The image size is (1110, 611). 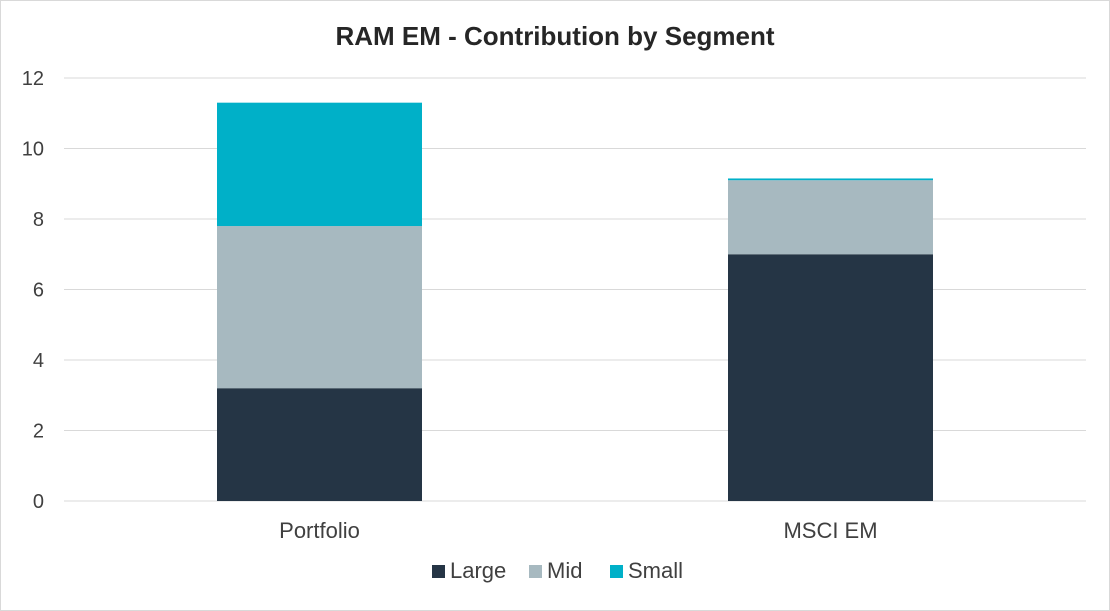 What do you see at coordinates (830, 530) in the screenshot?
I see `x-category-label: MSCI EM` at bounding box center [830, 530].